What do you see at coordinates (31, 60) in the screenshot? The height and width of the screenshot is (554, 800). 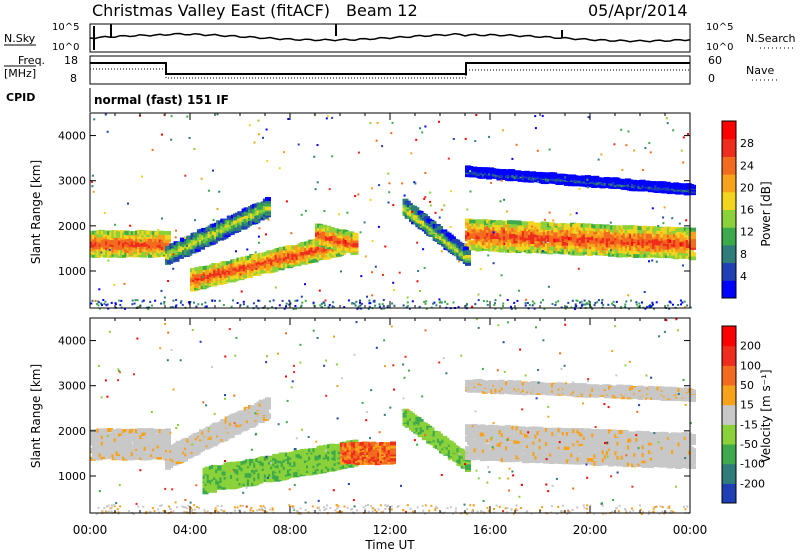 I see `freq-label: Freq.` at bounding box center [31, 60].